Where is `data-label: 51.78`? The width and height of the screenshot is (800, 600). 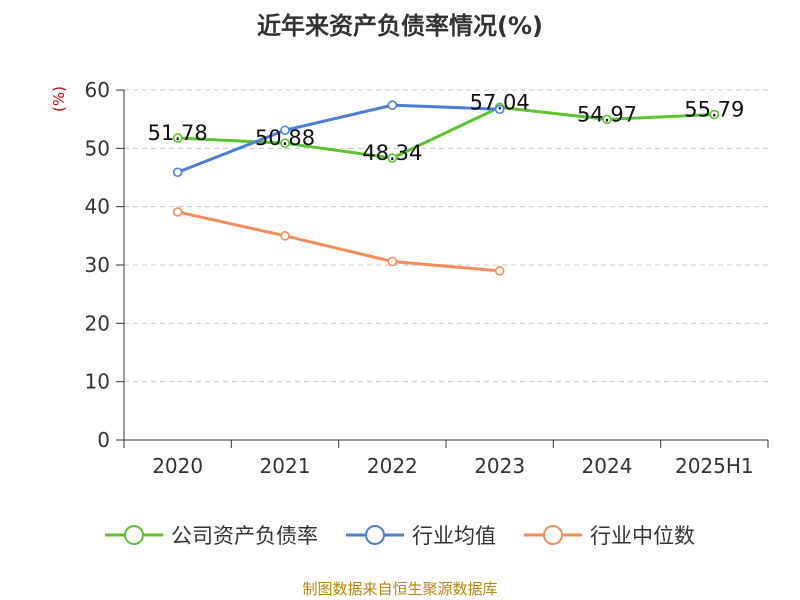
data-label: 51.78 is located at coordinates (178, 133).